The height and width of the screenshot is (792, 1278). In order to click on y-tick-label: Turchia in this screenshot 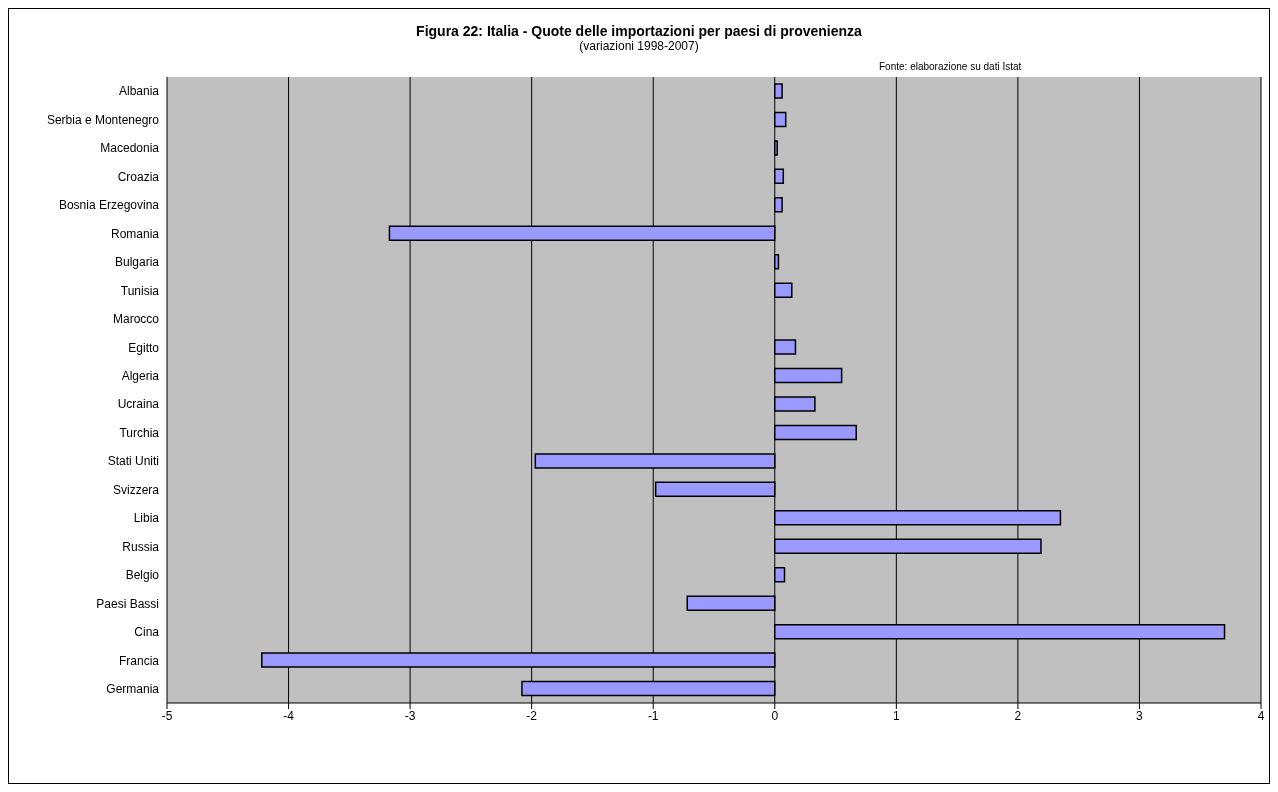, I will do `click(139, 432)`.